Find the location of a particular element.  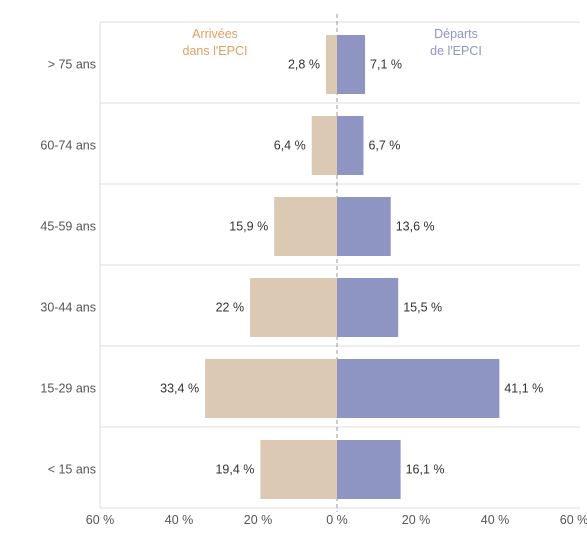

data-label-arrivees: 22 % is located at coordinates (230, 308).